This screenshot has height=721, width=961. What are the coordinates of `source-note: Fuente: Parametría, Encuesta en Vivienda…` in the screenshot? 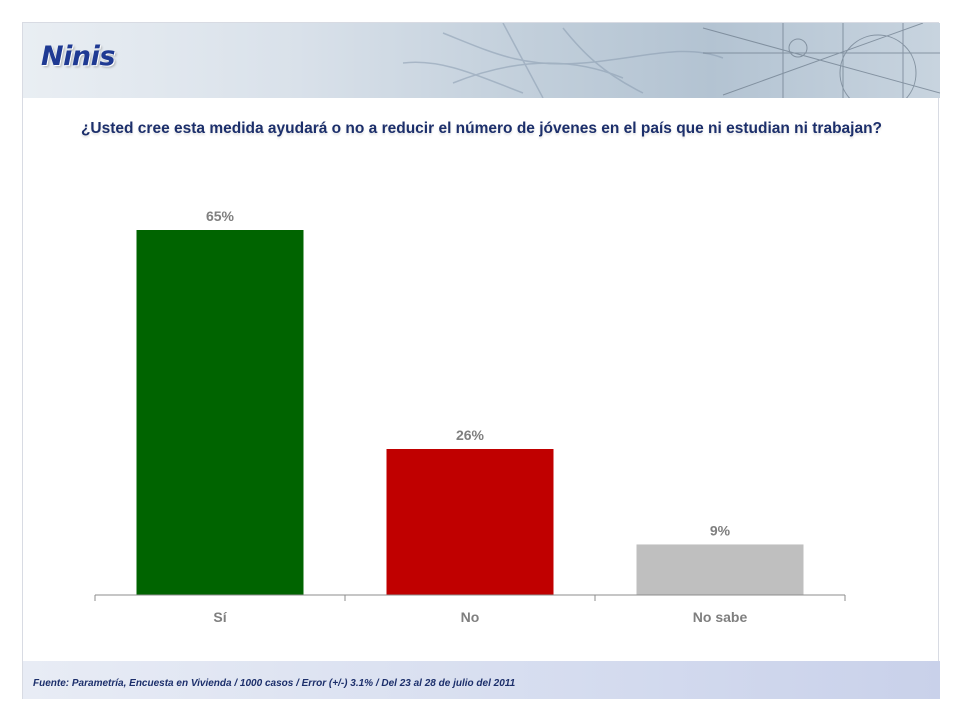 It's located at (274, 683).